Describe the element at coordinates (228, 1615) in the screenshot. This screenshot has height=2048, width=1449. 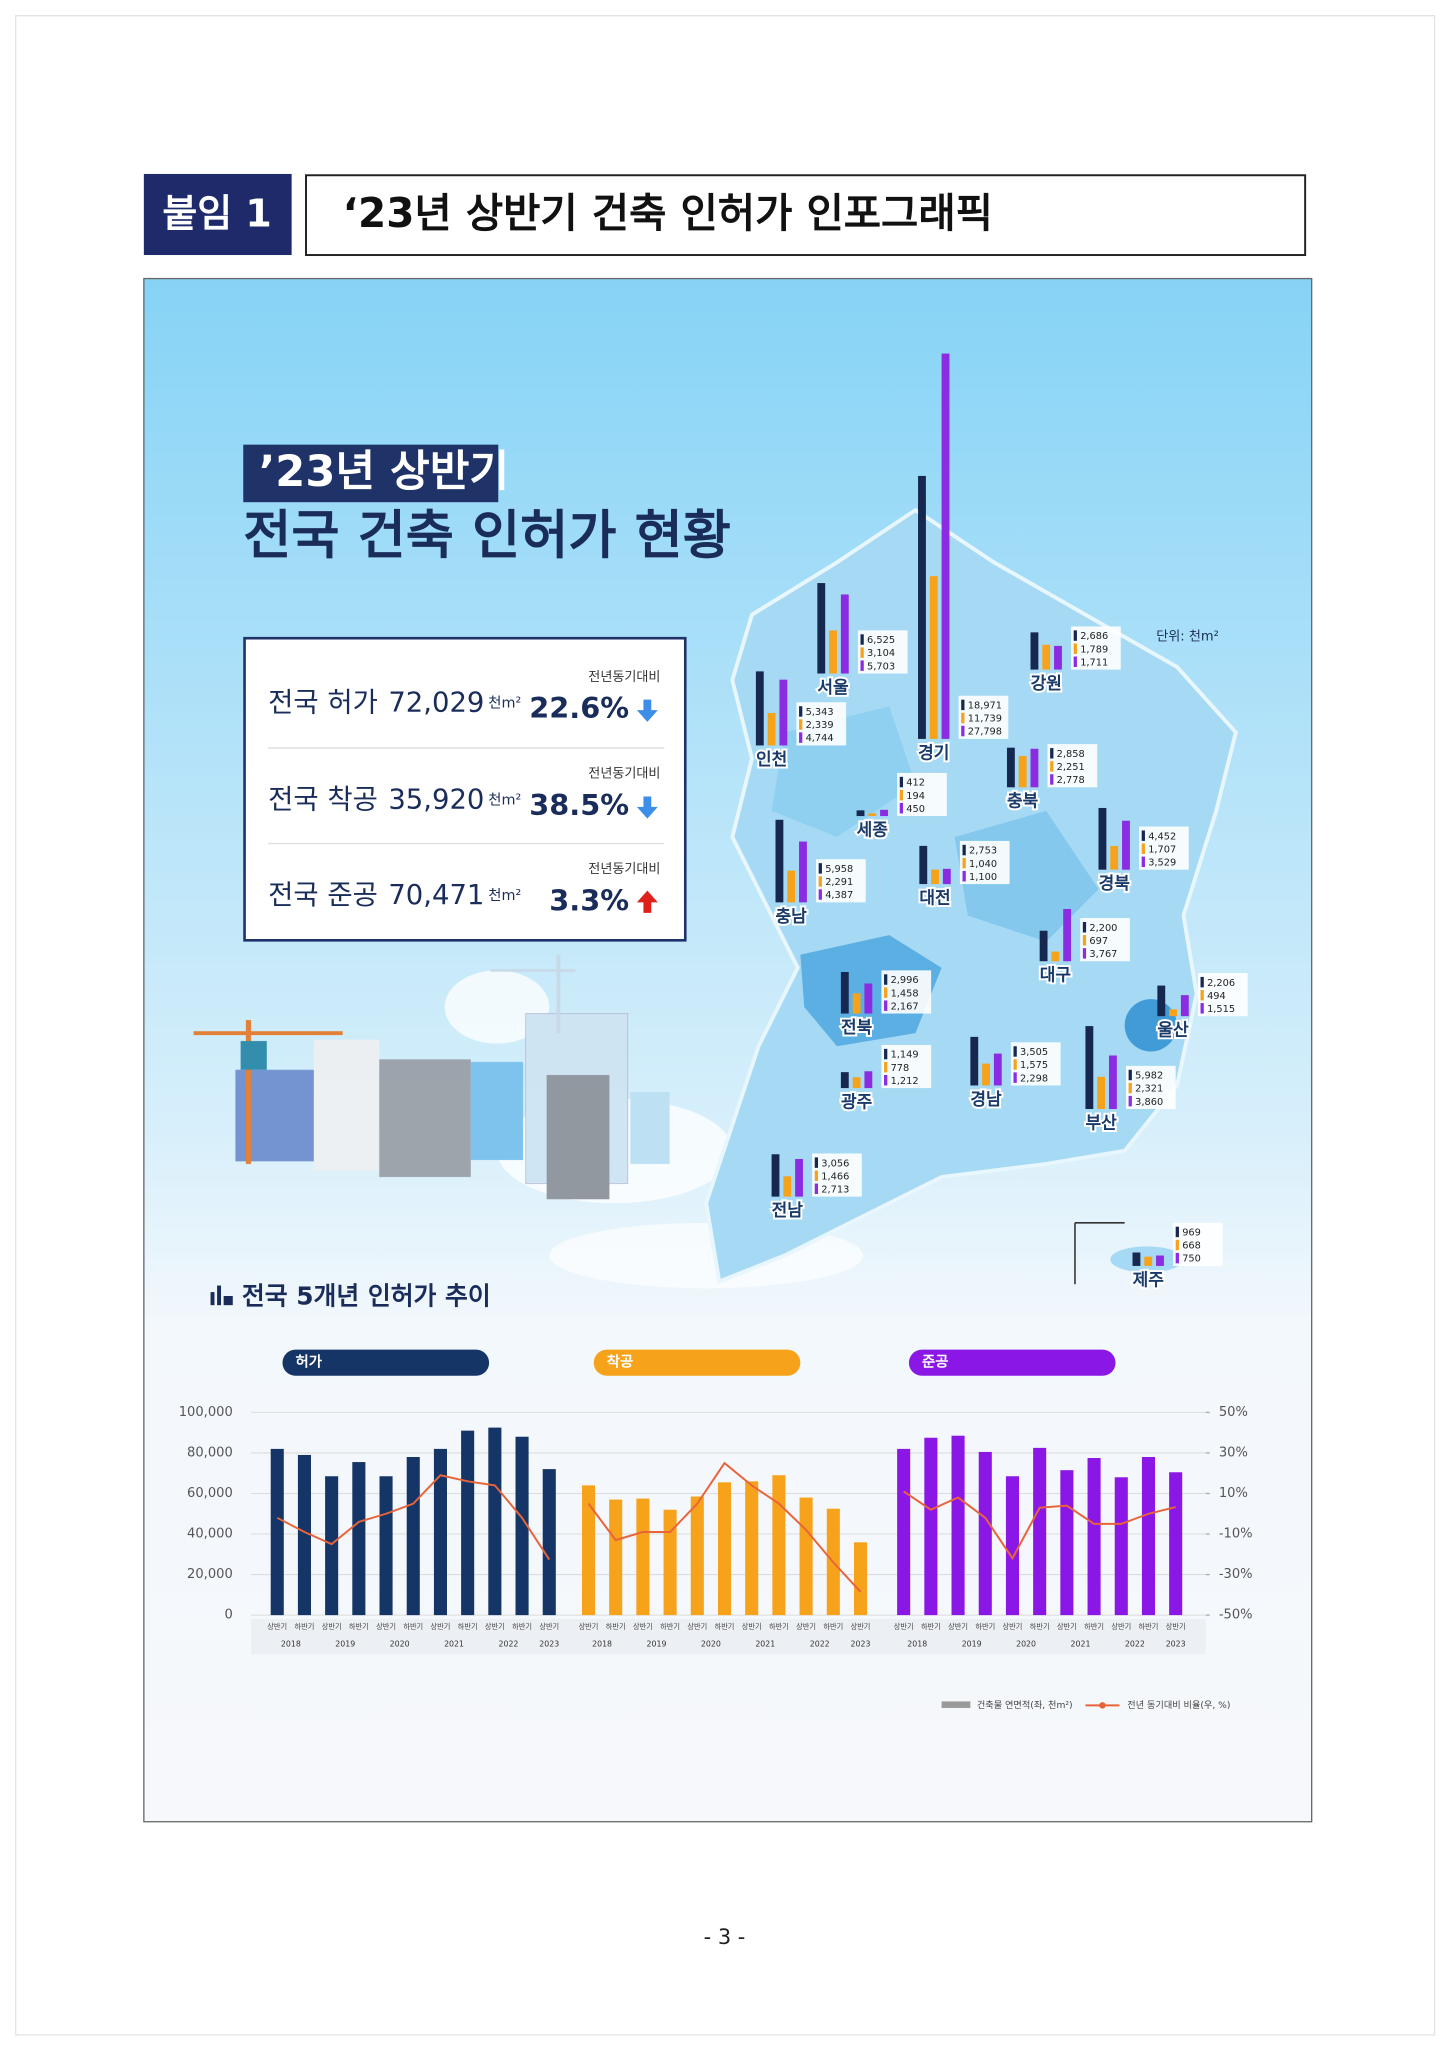
I see `y-tick-label: 0` at that location.